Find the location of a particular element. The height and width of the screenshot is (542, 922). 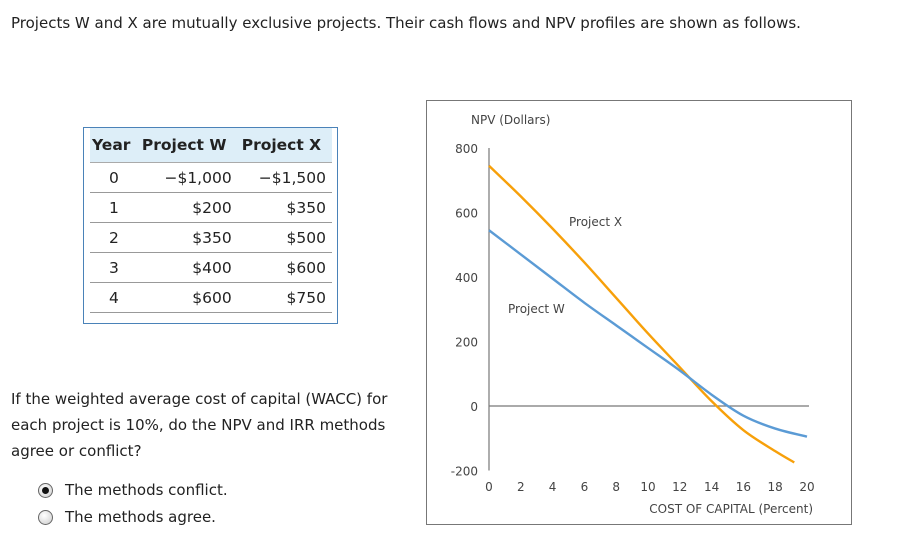

project-w-cell: −$1,000 is located at coordinates (187, 177).